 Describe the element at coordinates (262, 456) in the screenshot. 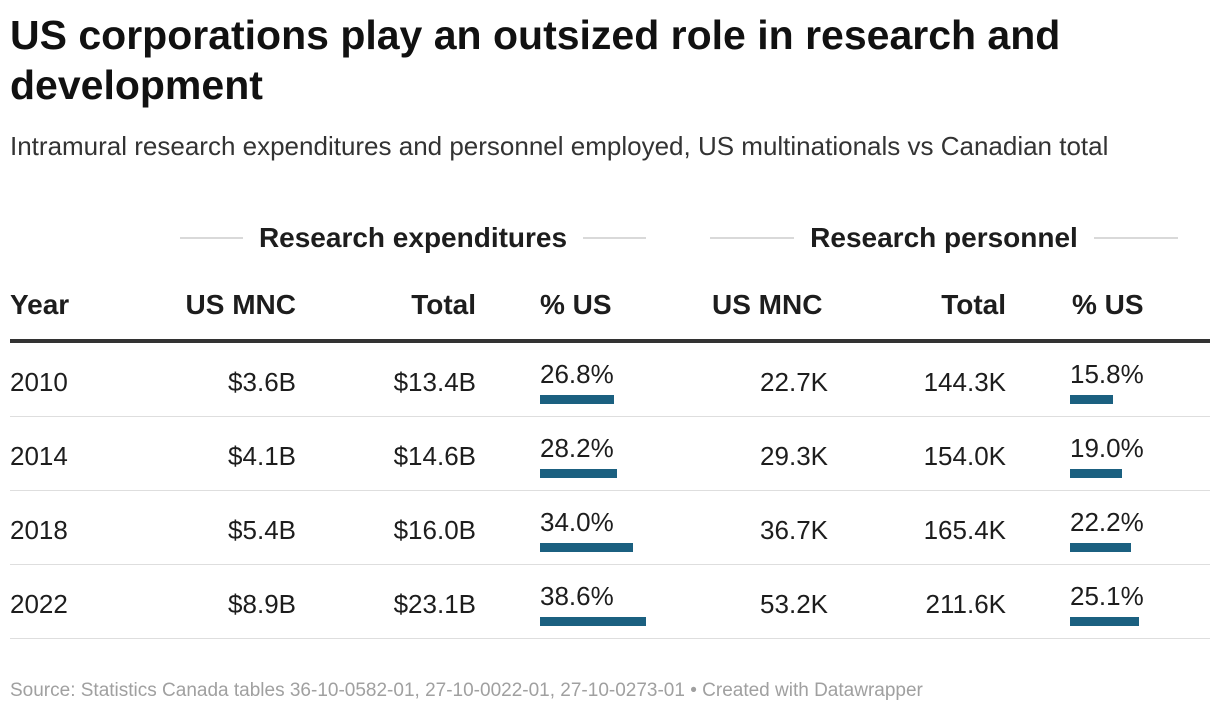

I see `cell-exp-us-mnc: $4.1B` at that location.